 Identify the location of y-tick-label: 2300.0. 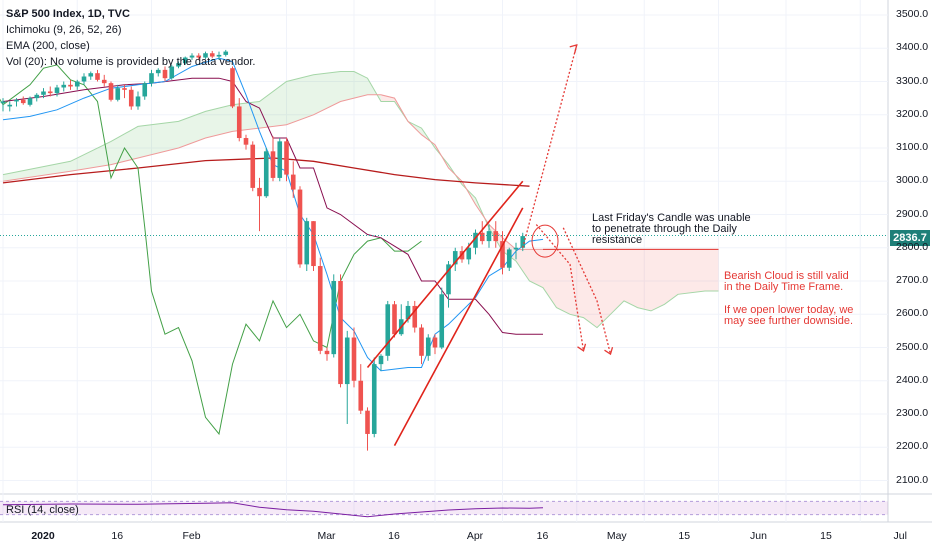
(912, 413).